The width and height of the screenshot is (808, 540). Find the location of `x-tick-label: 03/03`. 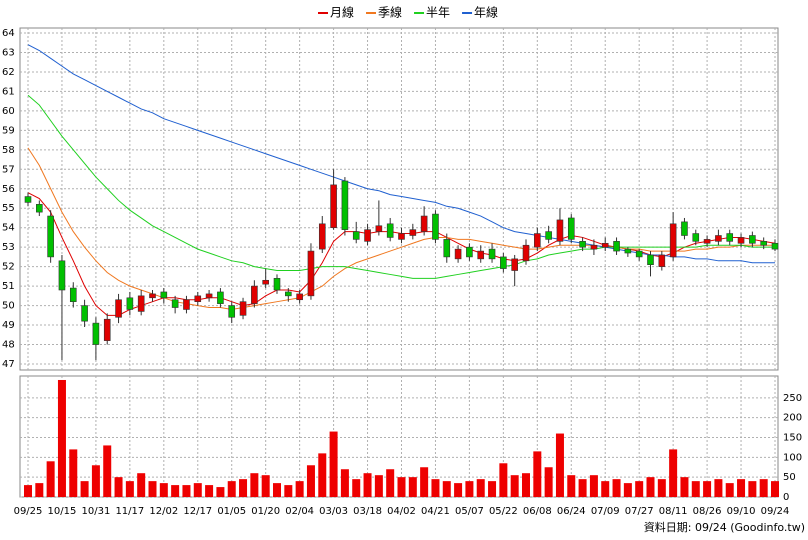

x-tick-label: 03/03 is located at coordinates (333, 511).